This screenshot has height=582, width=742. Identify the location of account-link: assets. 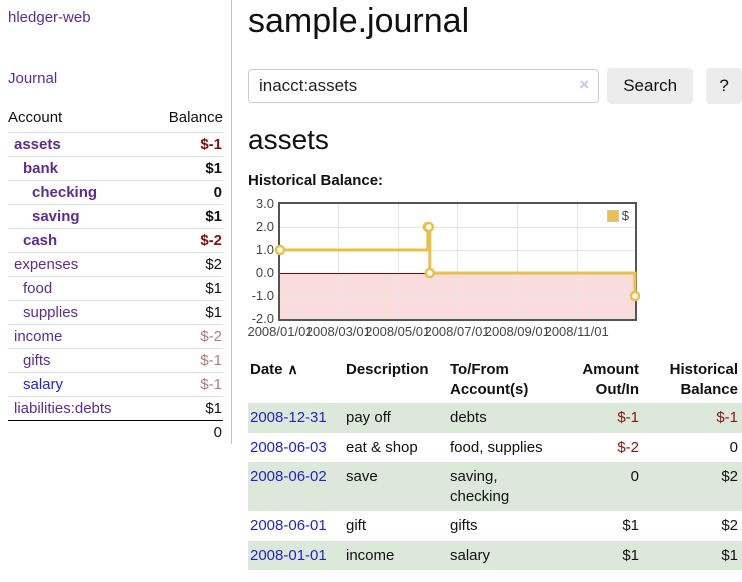
(37, 144).